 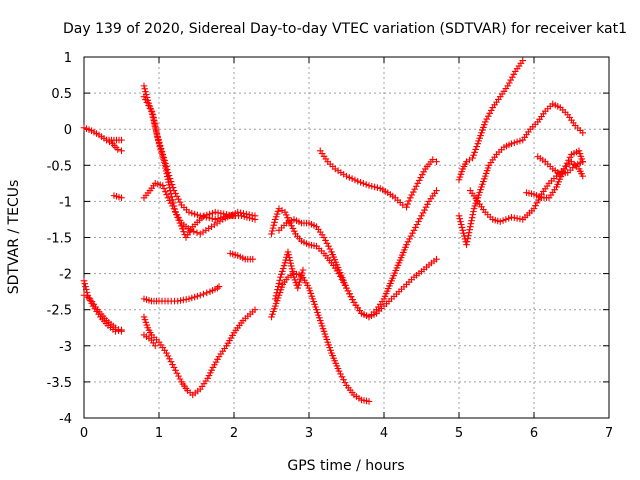 What do you see at coordinates (65, 275) in the screenshot?
I see `y-tick-label: -2` at bounding box center [65, 275].